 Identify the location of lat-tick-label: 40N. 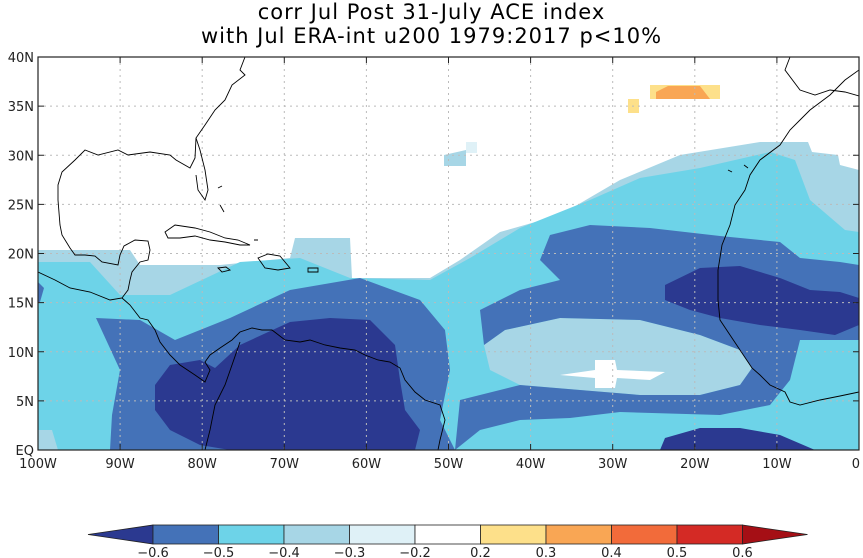
(21, 58).